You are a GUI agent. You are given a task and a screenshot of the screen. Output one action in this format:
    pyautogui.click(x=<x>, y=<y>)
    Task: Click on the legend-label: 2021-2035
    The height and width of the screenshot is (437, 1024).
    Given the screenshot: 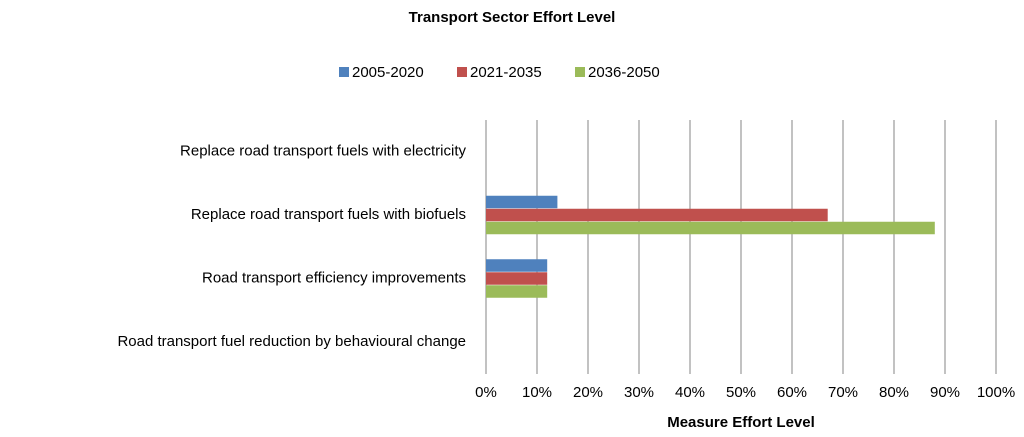 What is the action you would take?
    pyautogui.click(x=506, y=72)
    